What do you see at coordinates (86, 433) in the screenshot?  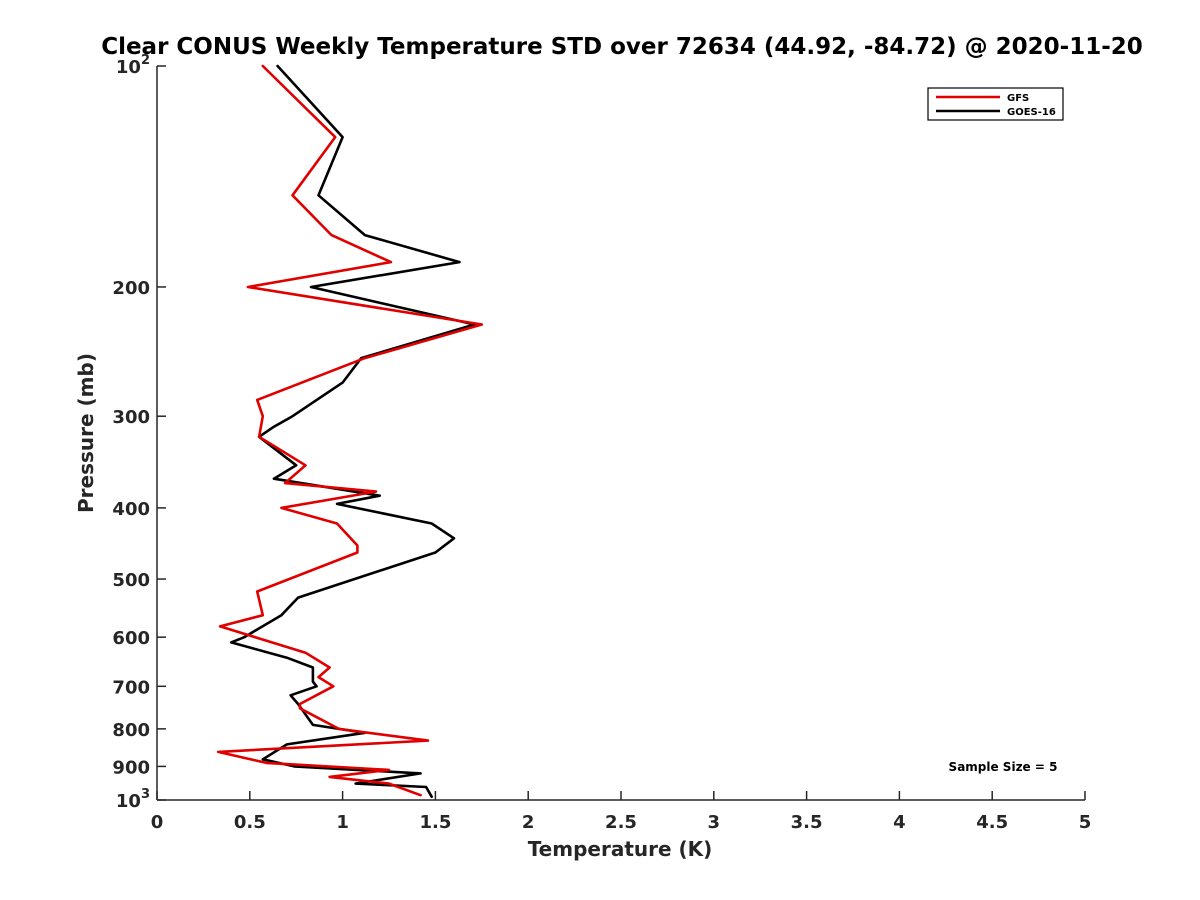 I see `y-axis-label: Pressure (mb)` at bounding box center [86, 433].